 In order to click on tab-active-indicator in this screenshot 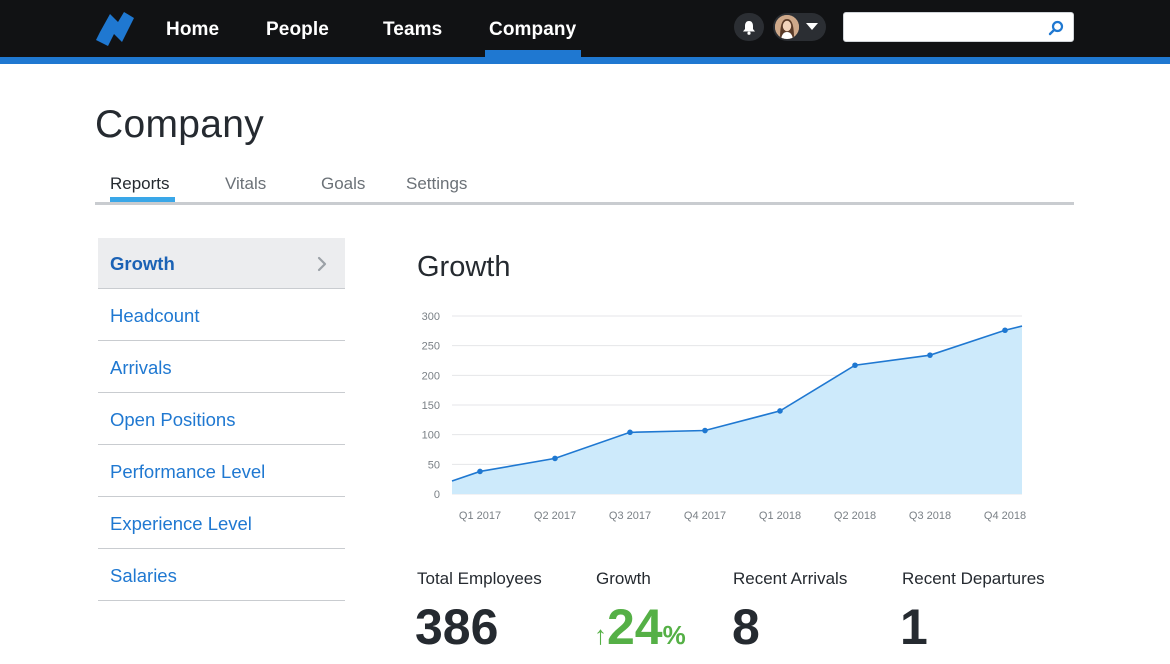, I will do `click(142, 199)`.